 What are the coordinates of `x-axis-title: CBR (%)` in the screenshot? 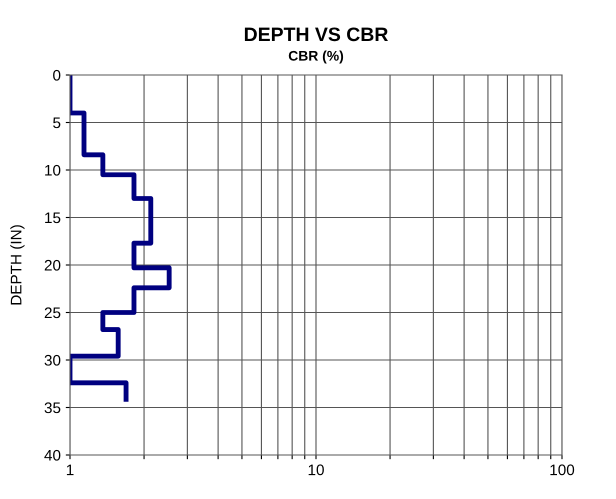 It's located at (316, 57).